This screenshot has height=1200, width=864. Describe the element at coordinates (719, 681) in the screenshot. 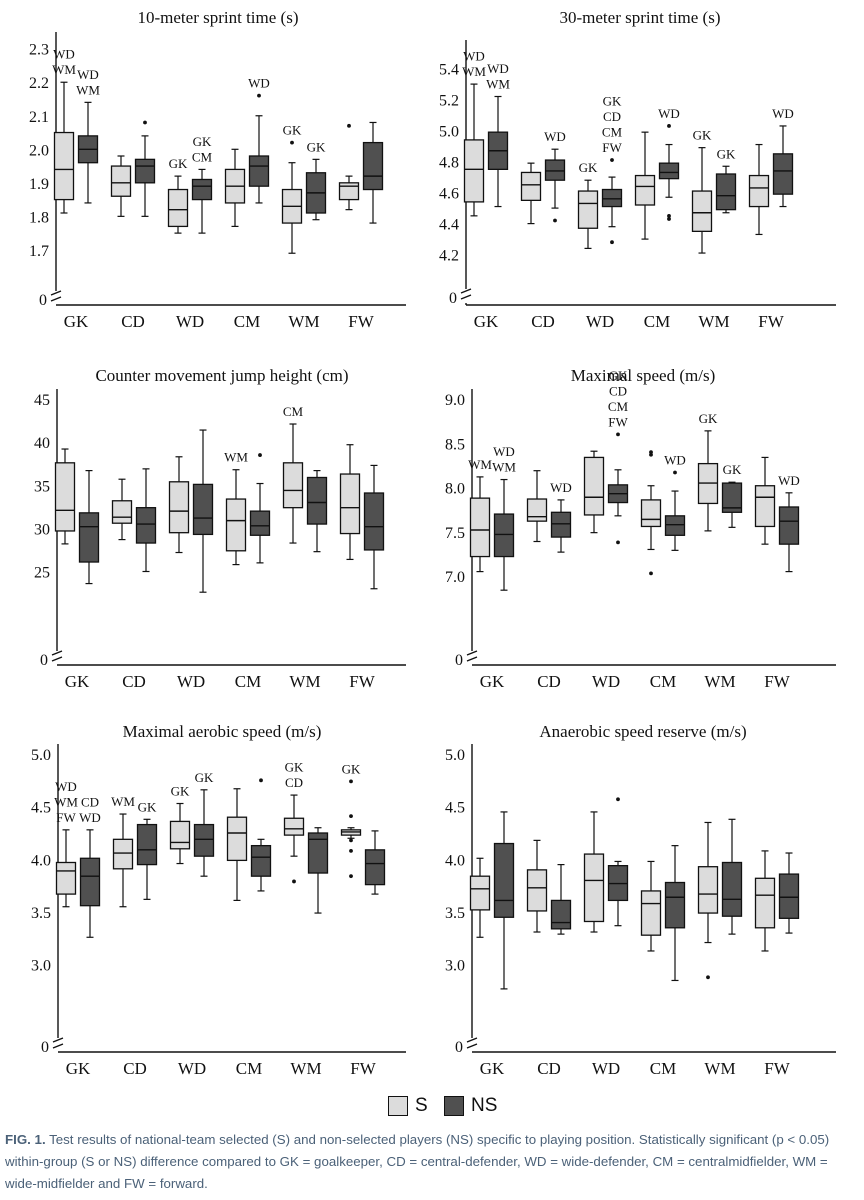

I see `x-tick-label: WM` at that location.